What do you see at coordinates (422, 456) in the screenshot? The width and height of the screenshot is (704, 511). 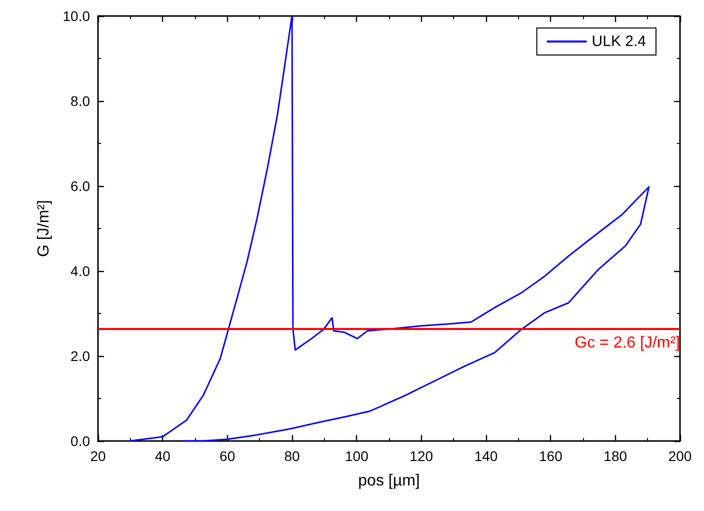 I see `x-tick-label: 120` at bounding box center [422, 456].